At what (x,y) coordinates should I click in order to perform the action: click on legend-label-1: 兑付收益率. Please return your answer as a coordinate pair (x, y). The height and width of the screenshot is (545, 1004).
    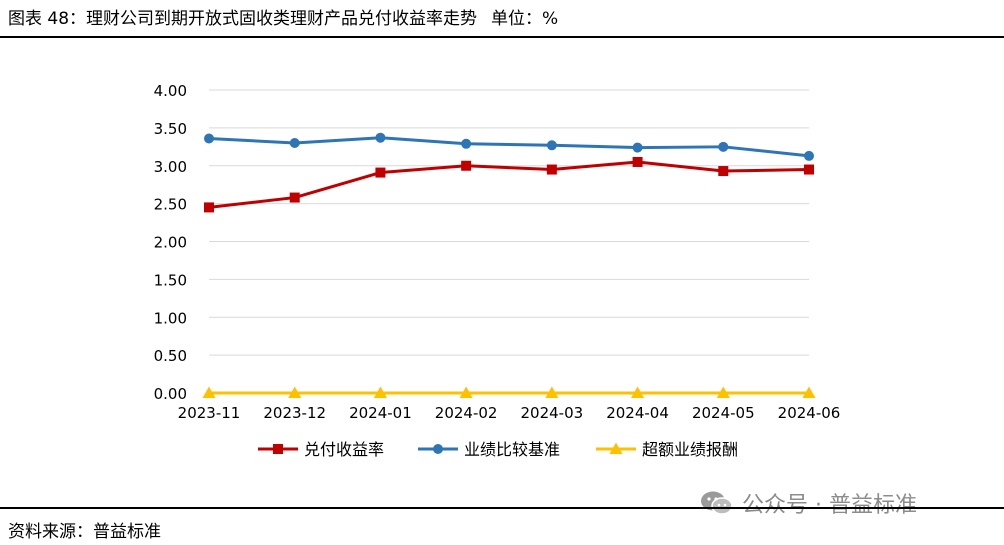
    Looking at the image, I should click on (344, 449).